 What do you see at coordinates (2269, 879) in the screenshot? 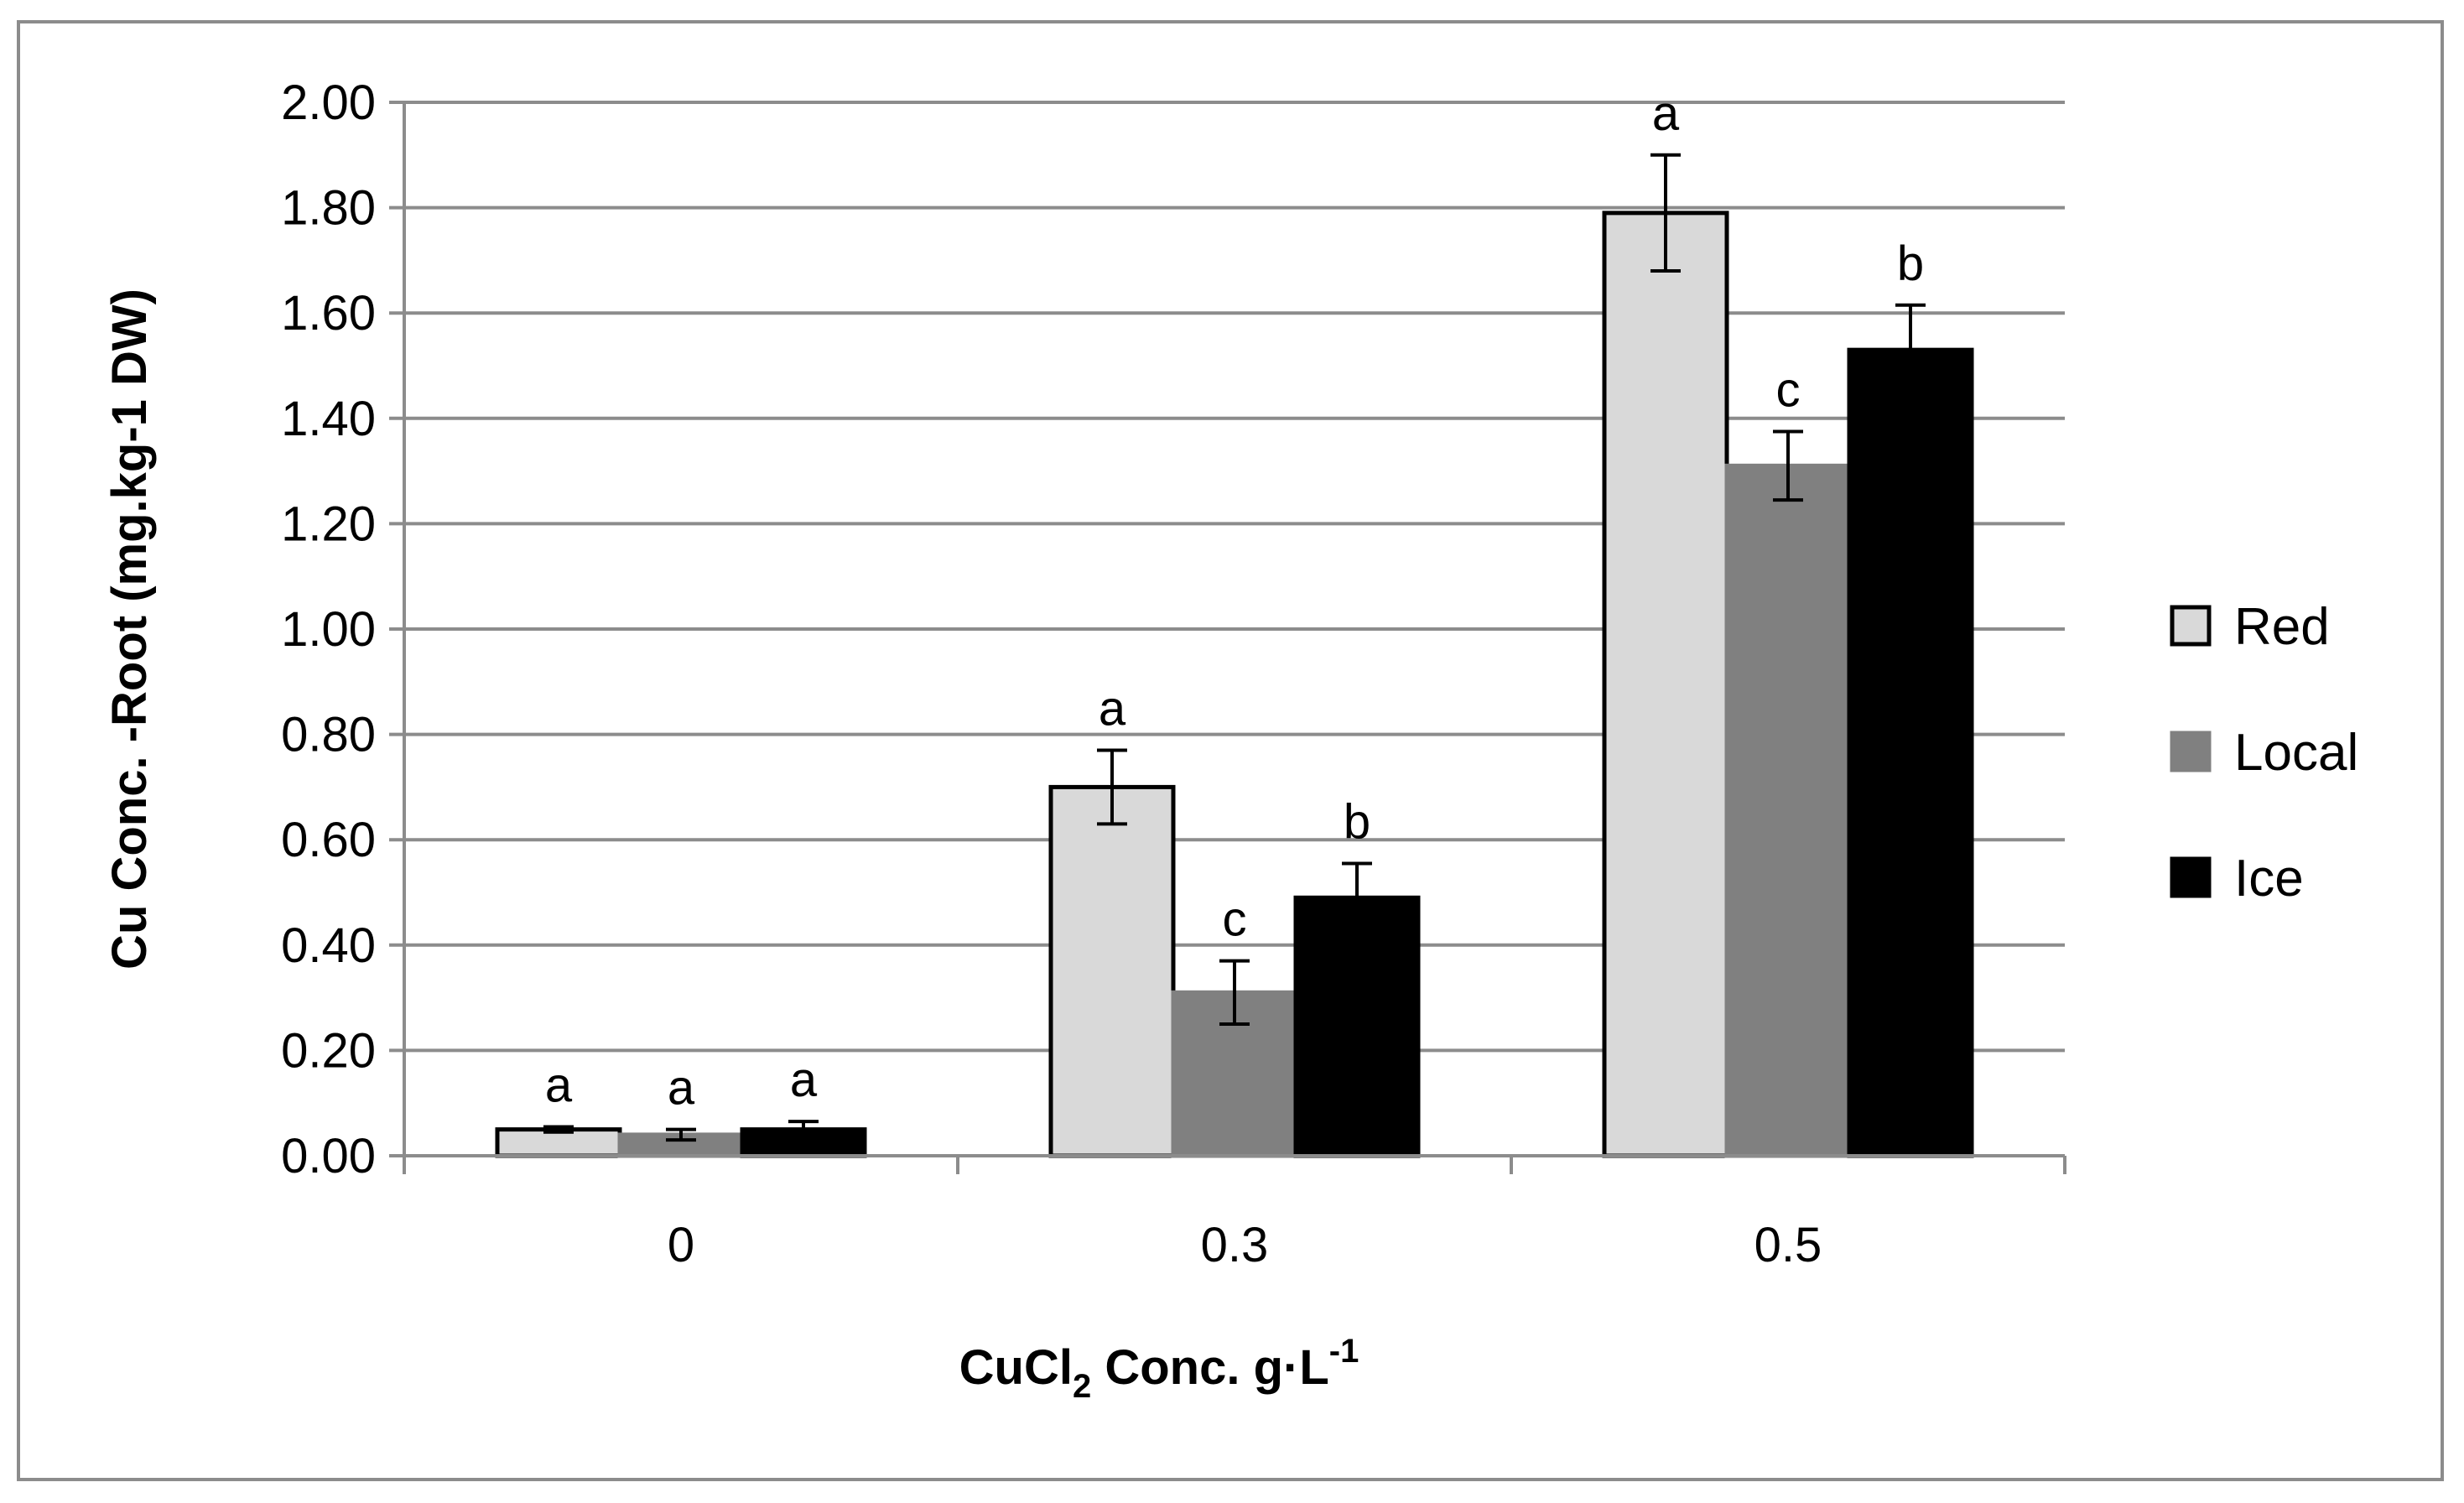
I see `legend-label-ice: Ice` at bounding box center [2269, 879].